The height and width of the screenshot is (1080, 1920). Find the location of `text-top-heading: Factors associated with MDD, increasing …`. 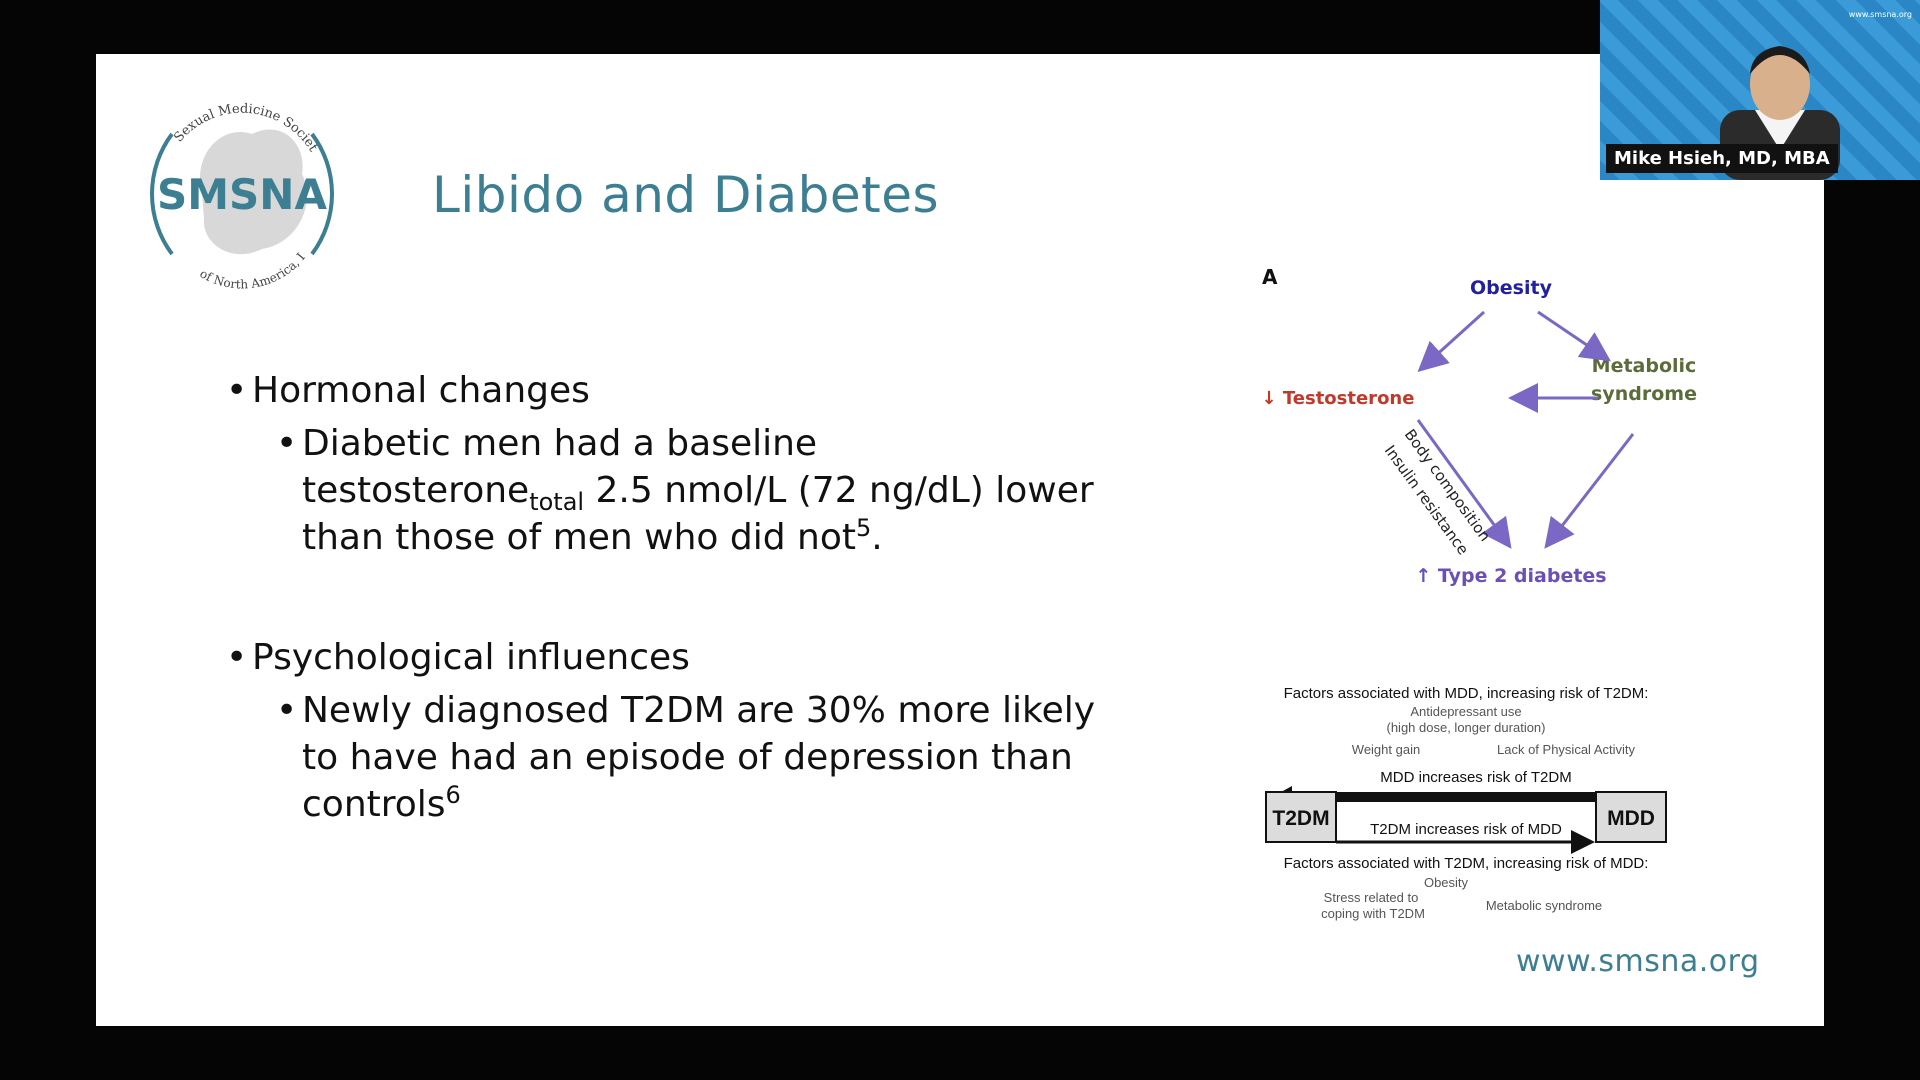

text-top-heading: Factors associated with MDD, increasing … is located at coordinates (1466, 693).